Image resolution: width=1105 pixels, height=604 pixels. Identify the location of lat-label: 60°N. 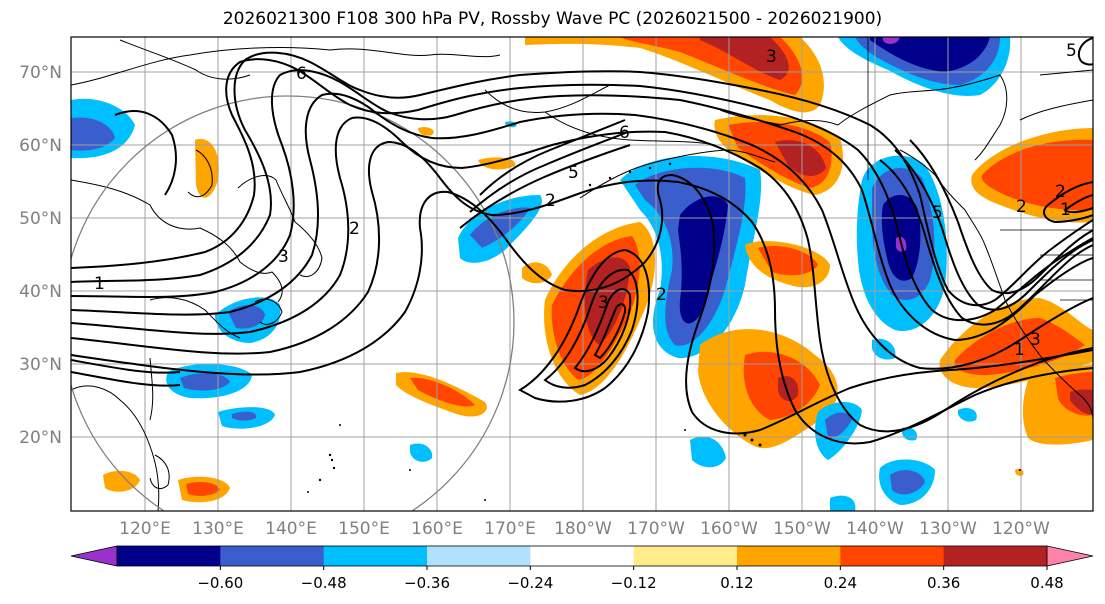
(40, 146).